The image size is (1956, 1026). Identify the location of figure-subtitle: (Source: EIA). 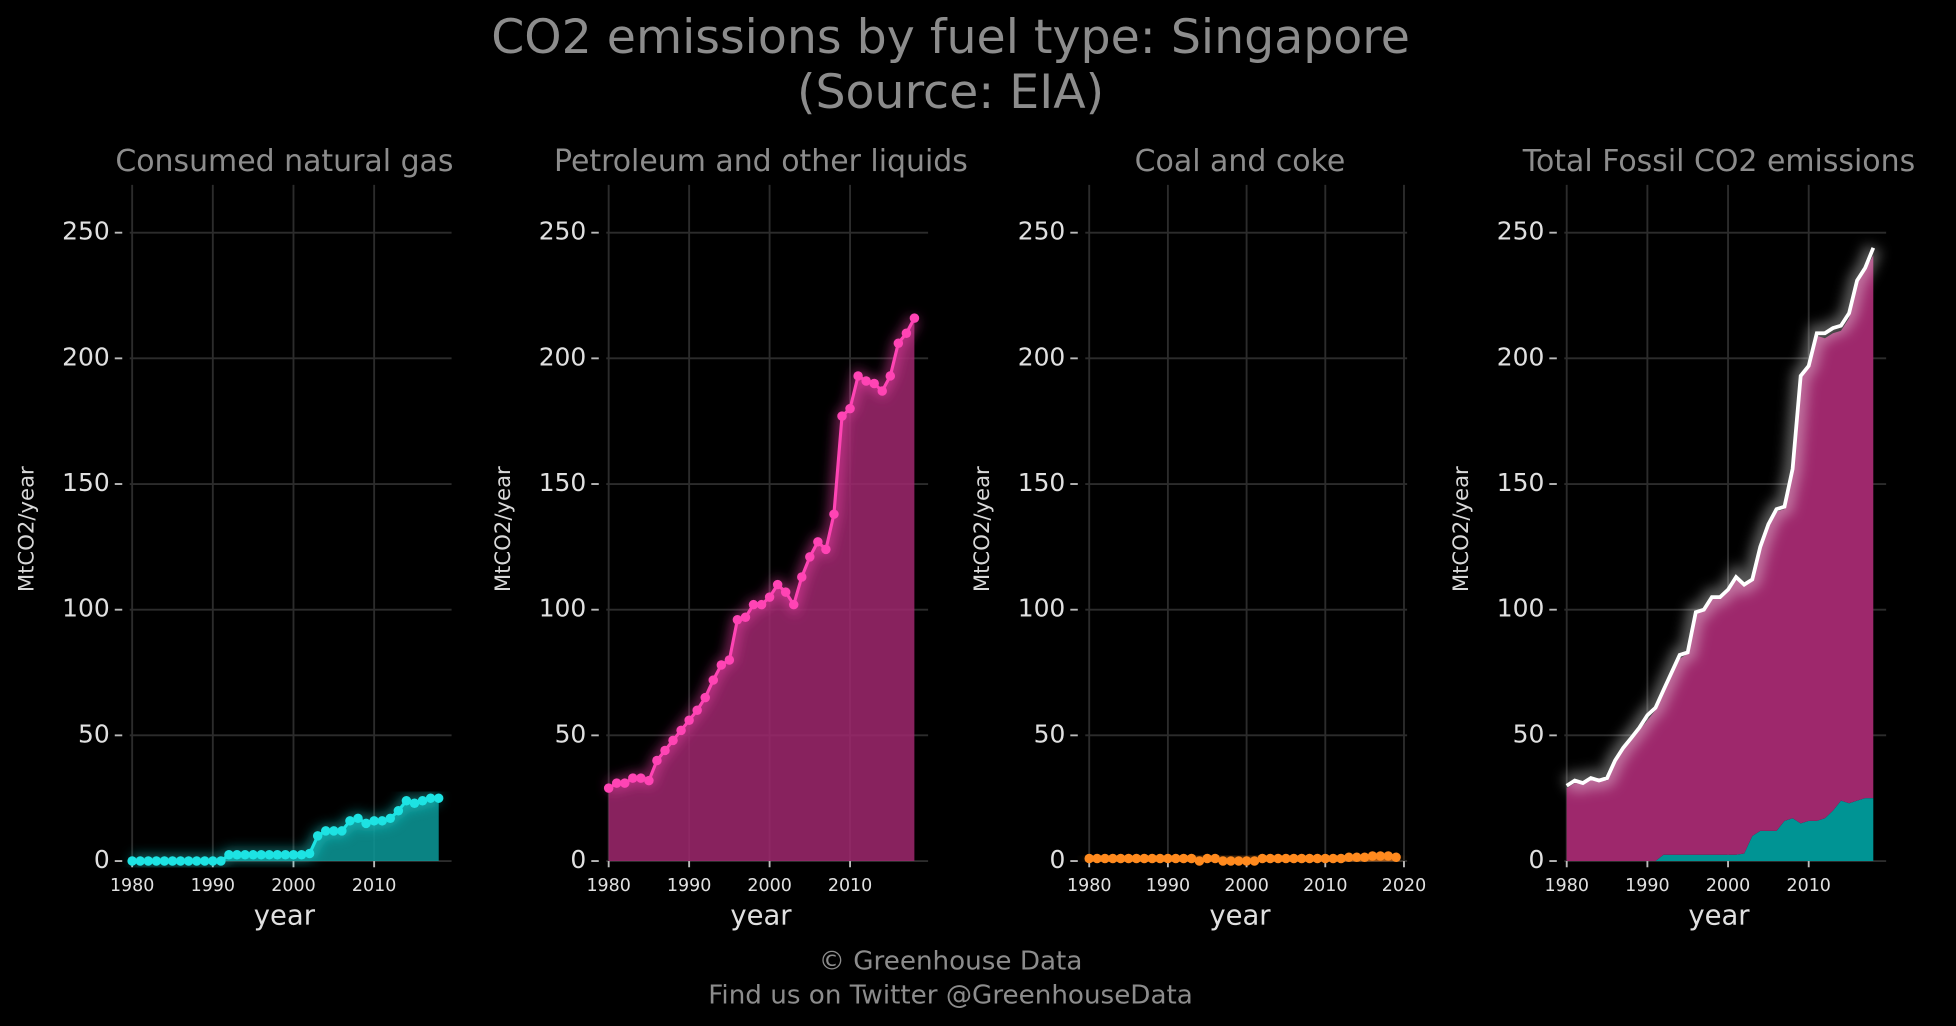
(950, 92).